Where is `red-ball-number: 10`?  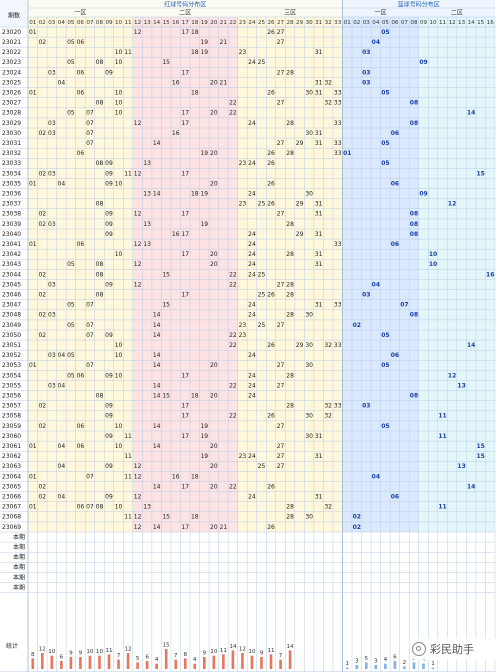 red-ball-number: 10 is located at coordinates (119, 113).